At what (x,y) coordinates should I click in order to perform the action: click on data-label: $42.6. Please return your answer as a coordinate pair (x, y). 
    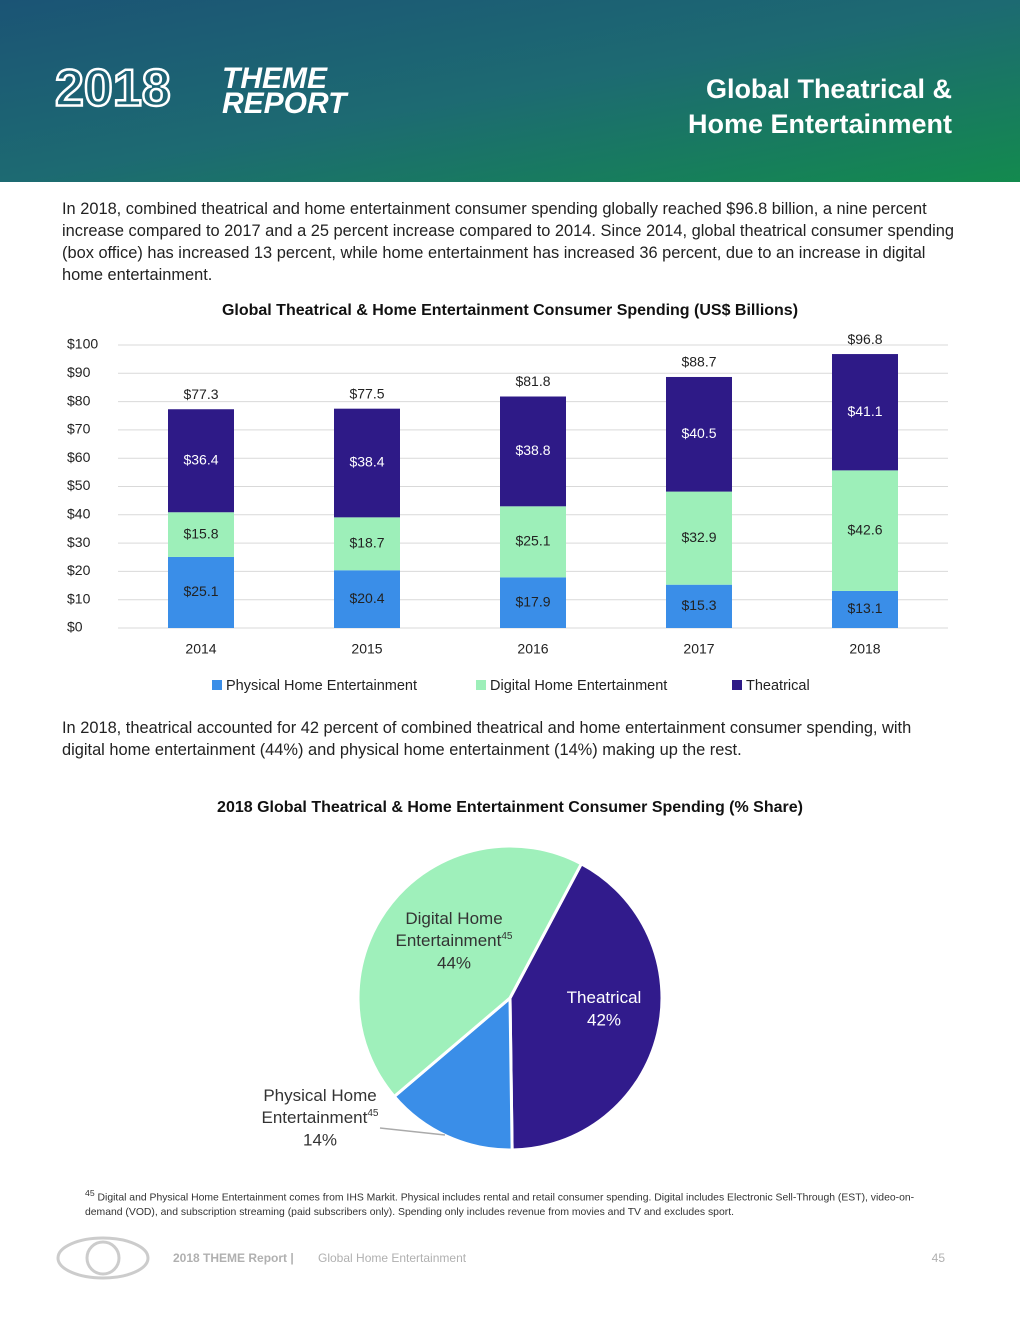
    Looking at the image, I should click on (864, 529).